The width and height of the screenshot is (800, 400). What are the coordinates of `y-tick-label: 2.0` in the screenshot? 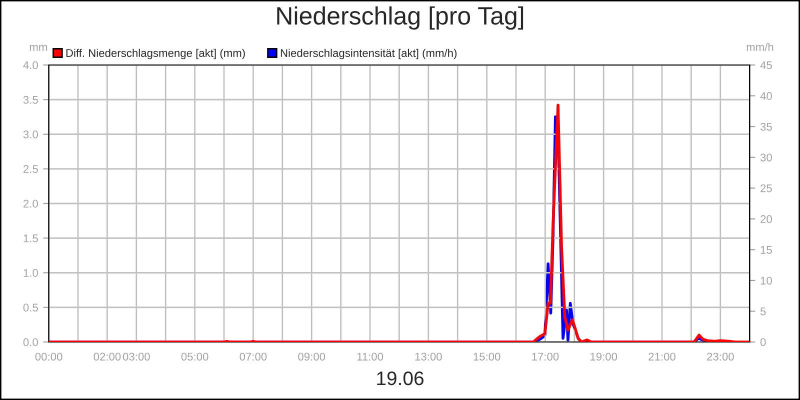 It's located at (31, 204).